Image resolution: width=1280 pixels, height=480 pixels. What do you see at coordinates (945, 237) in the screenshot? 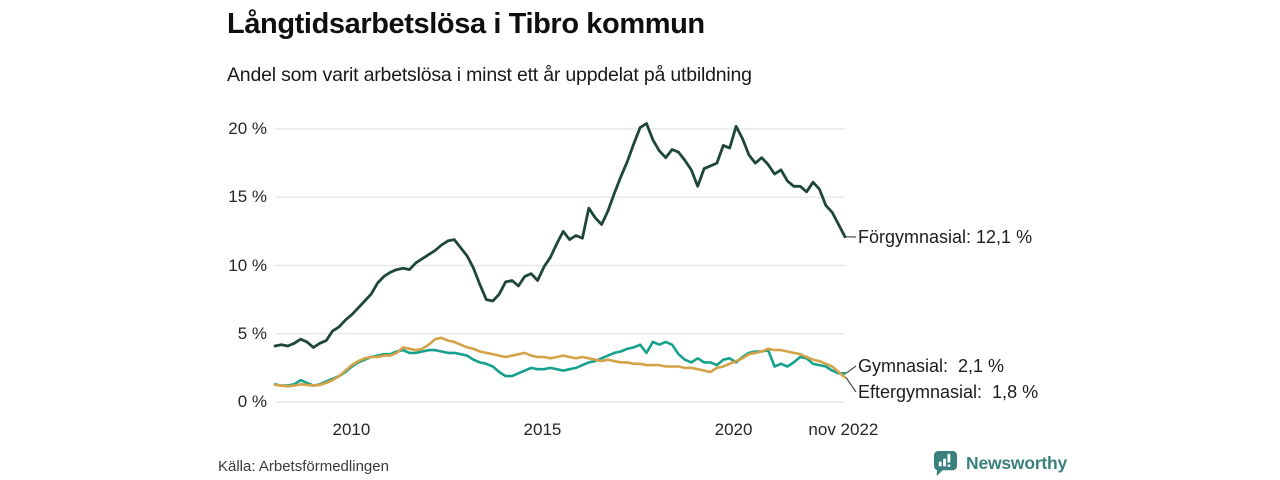
I see `series-label-forgymnasial: Förgymnasial: 12,1 %` at bounding box center [945, 237].